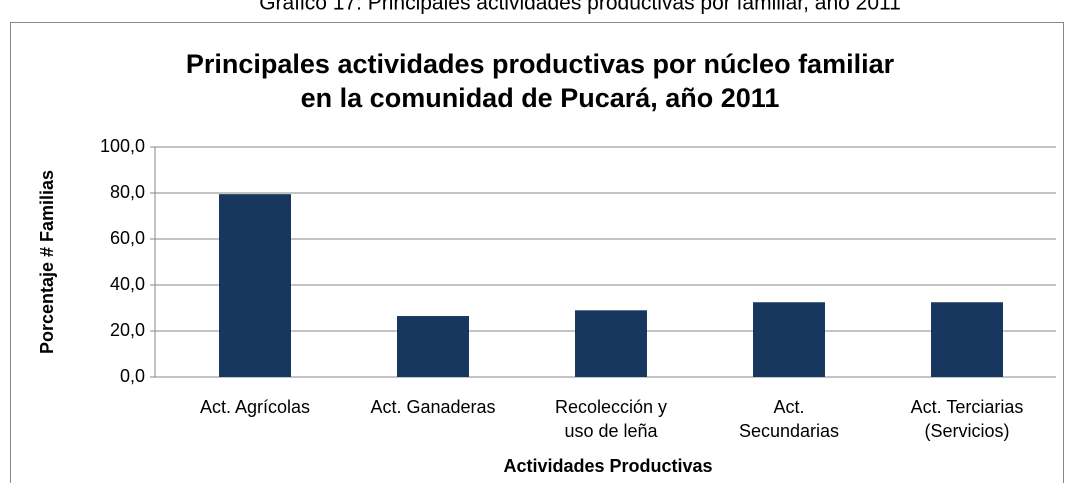 This screenshot has height=483, width=1067. Describe the element at coordinates (967, 419) in the screenshot. I see `x-tick-label: Act. Terciarias (Servicios)` at that location.